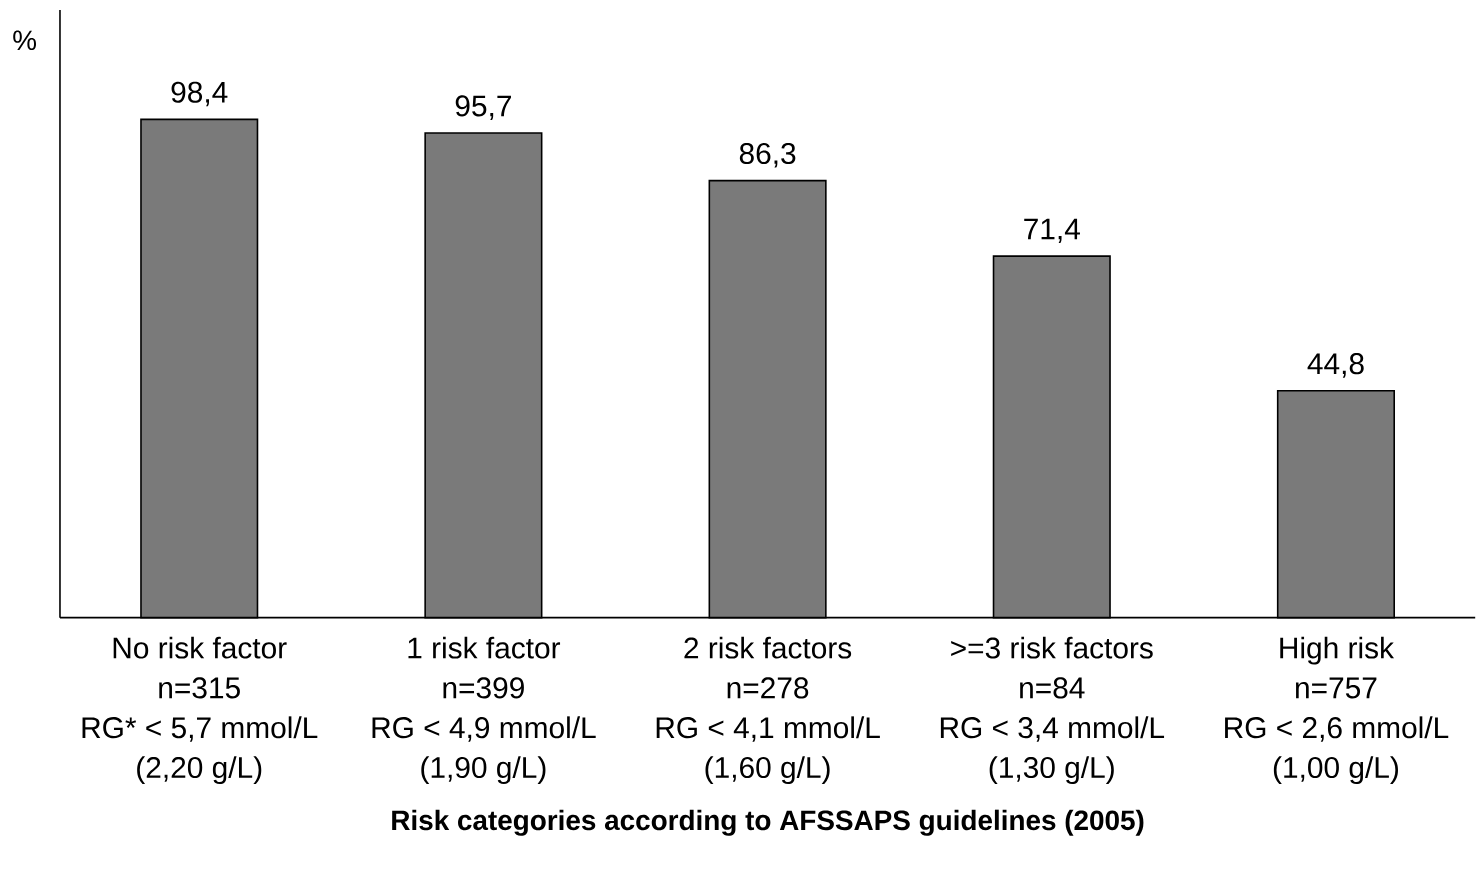 This screenshot has width=1476, height=895. Describe the element at coordinates (25, 40) in the screenshot. I see `y-axis-title: %` at that location.